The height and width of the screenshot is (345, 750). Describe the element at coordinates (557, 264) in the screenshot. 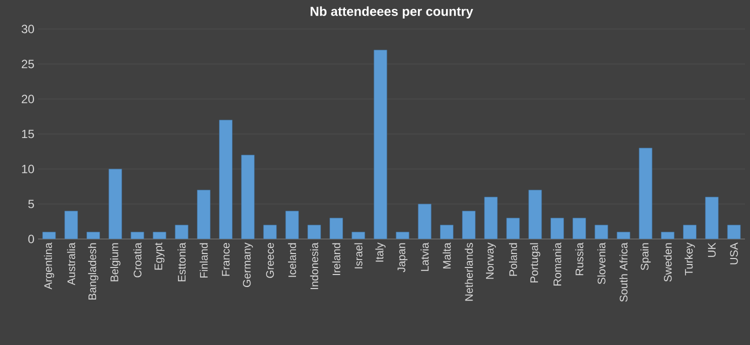

I see `x-tick-label: Romania` at that location.